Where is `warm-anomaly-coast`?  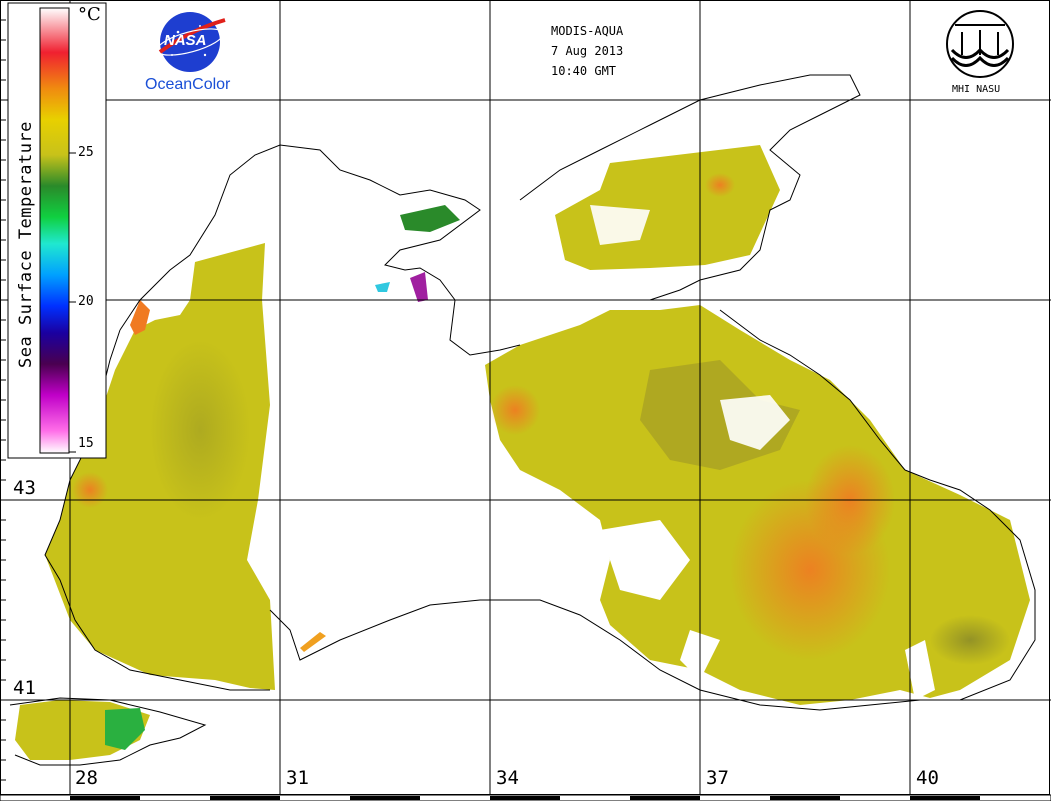
warm-anomaly-coast is located at coordinates (515, 410).